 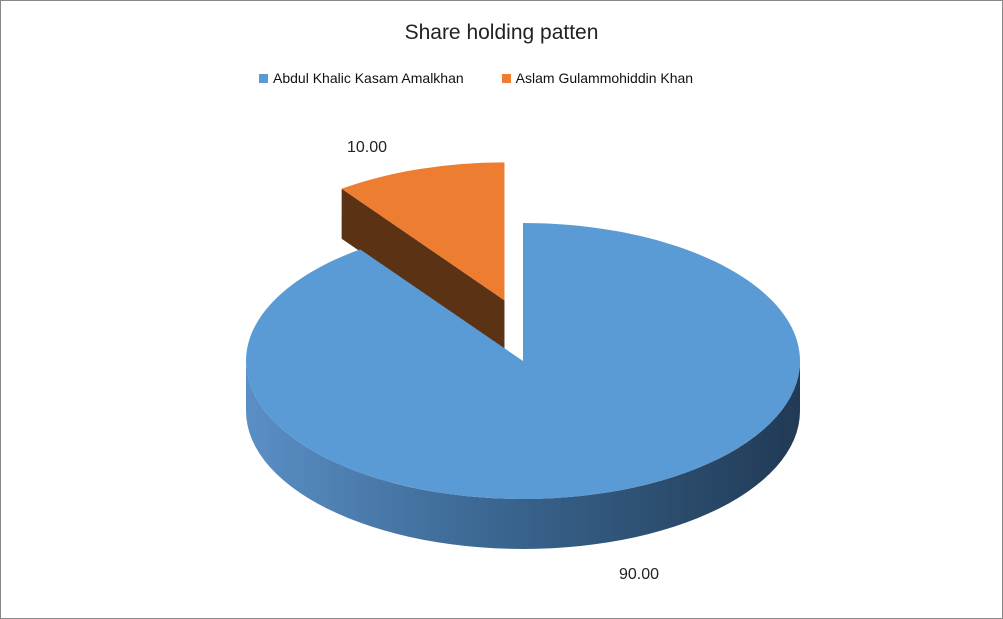 I want to click on legend-item-1: Aslam Gulammohiddin Khan, so click(x=597, y=78).